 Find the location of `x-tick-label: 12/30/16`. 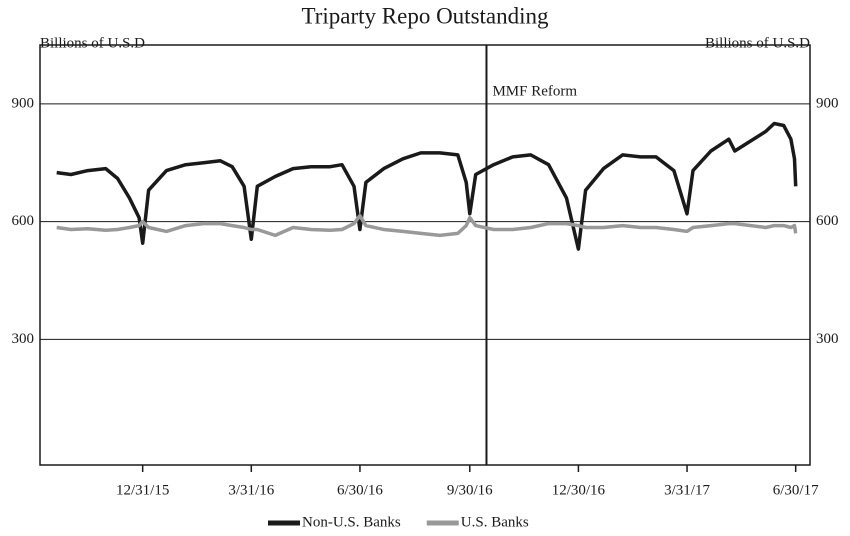

x-tick-label: 12/30/16 is located at coordinates (579, 490).